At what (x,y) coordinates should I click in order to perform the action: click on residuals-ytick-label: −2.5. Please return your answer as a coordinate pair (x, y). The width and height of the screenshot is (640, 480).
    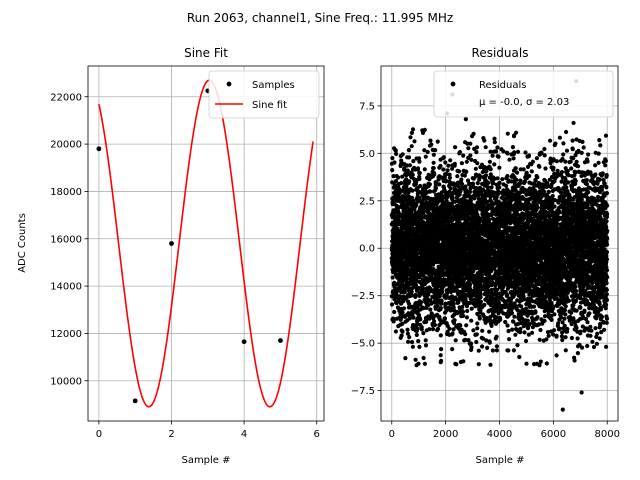
    Looking at the image, I should click on (363, 296).